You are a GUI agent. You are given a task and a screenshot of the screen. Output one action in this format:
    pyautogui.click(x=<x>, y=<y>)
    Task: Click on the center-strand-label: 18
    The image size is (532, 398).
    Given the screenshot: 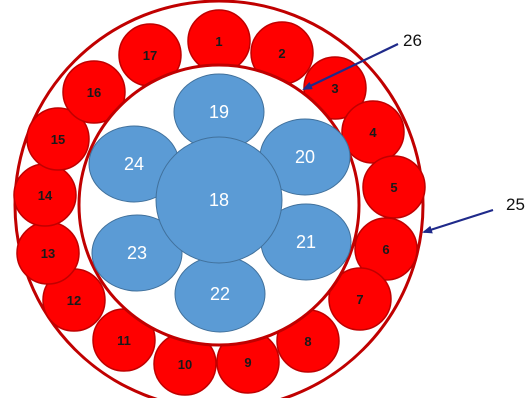 What is the action you would take?
    pyautogui.click(x=219, y=200)
    